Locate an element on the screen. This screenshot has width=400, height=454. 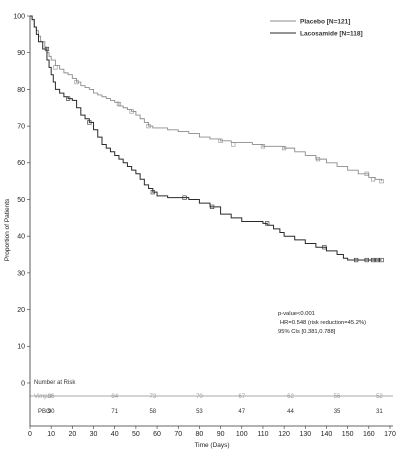
x-tick-label: 100 is located at coordinates (242, 434).